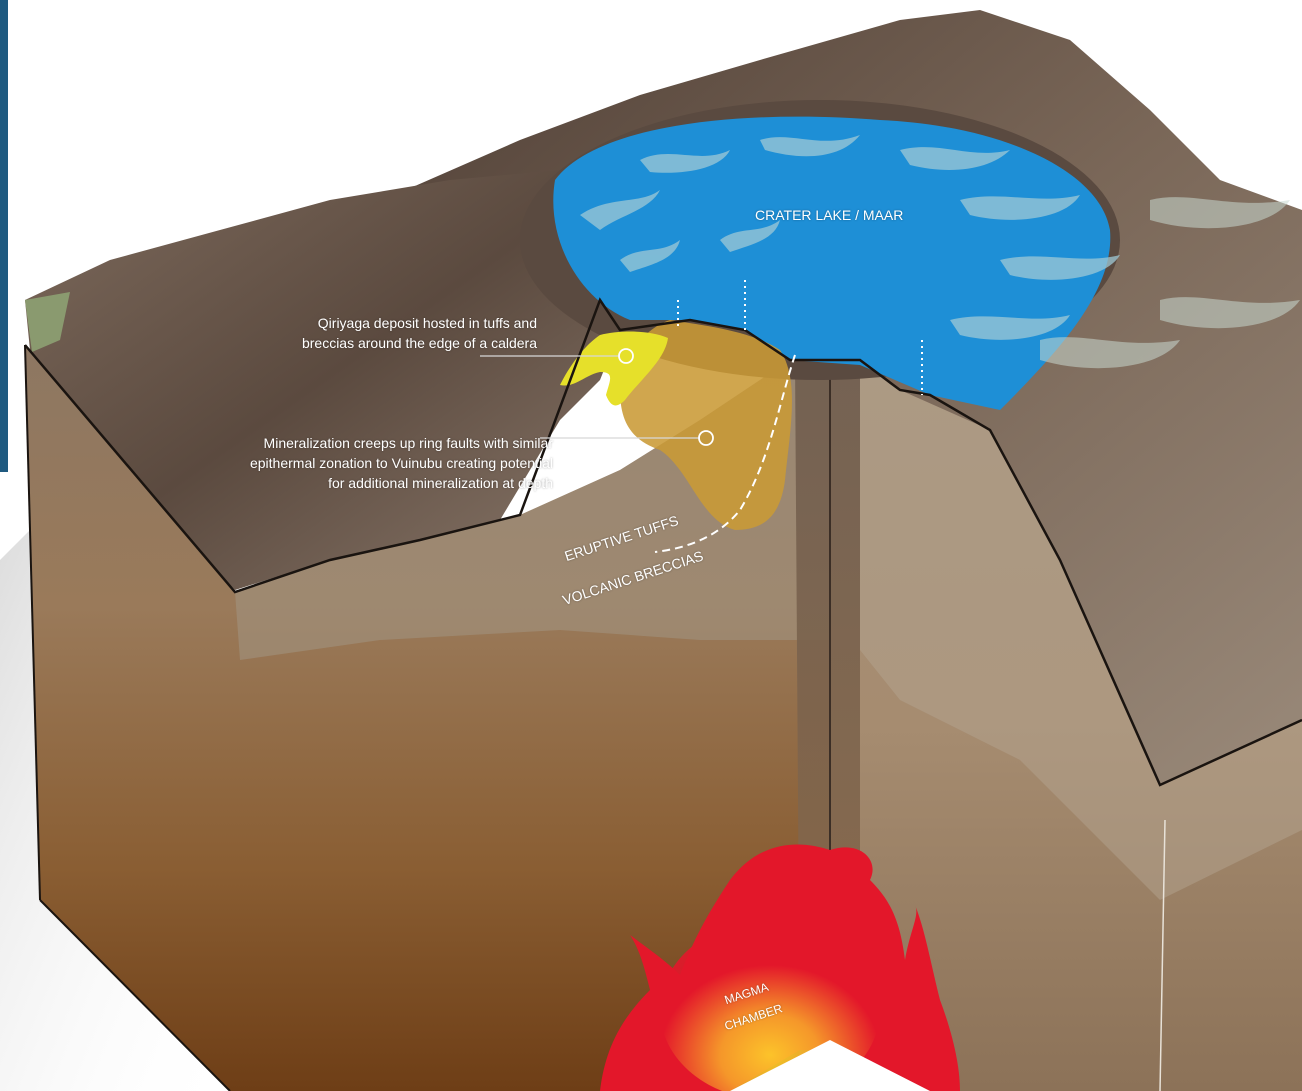 This screenshot has width=1302, height=1091. What do you see at coordinates (614, 368) in the screenshot?
I see `qiriyaga-deposit` at bounding box center [614, 368].